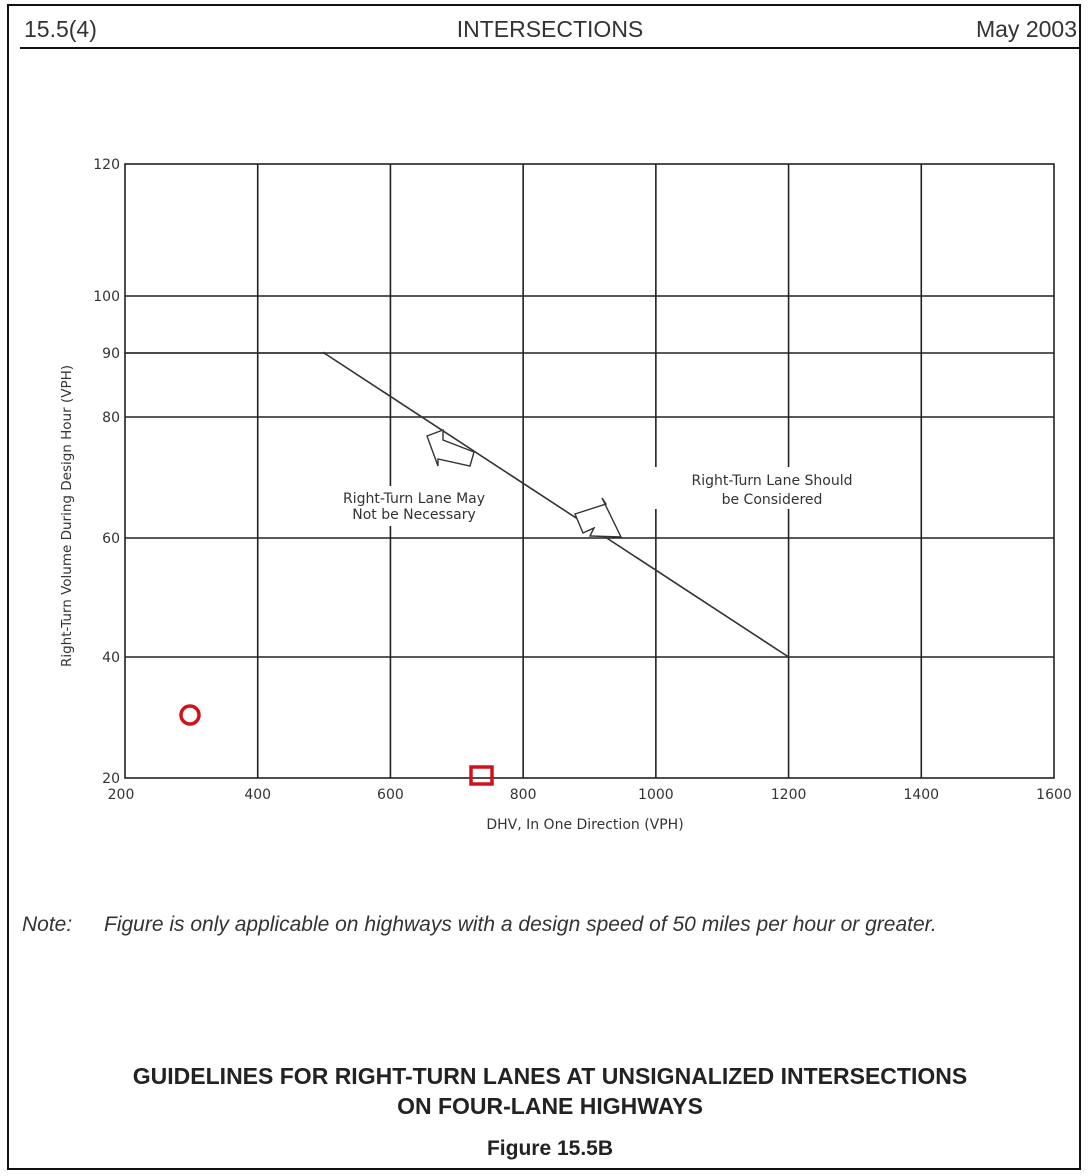 This screenshot has height=1176, width=1089. Describe the element at coordinates (414, 499) in the screenshot. I see `annotation-below-line1: Right-Turn Lane May` at that location.